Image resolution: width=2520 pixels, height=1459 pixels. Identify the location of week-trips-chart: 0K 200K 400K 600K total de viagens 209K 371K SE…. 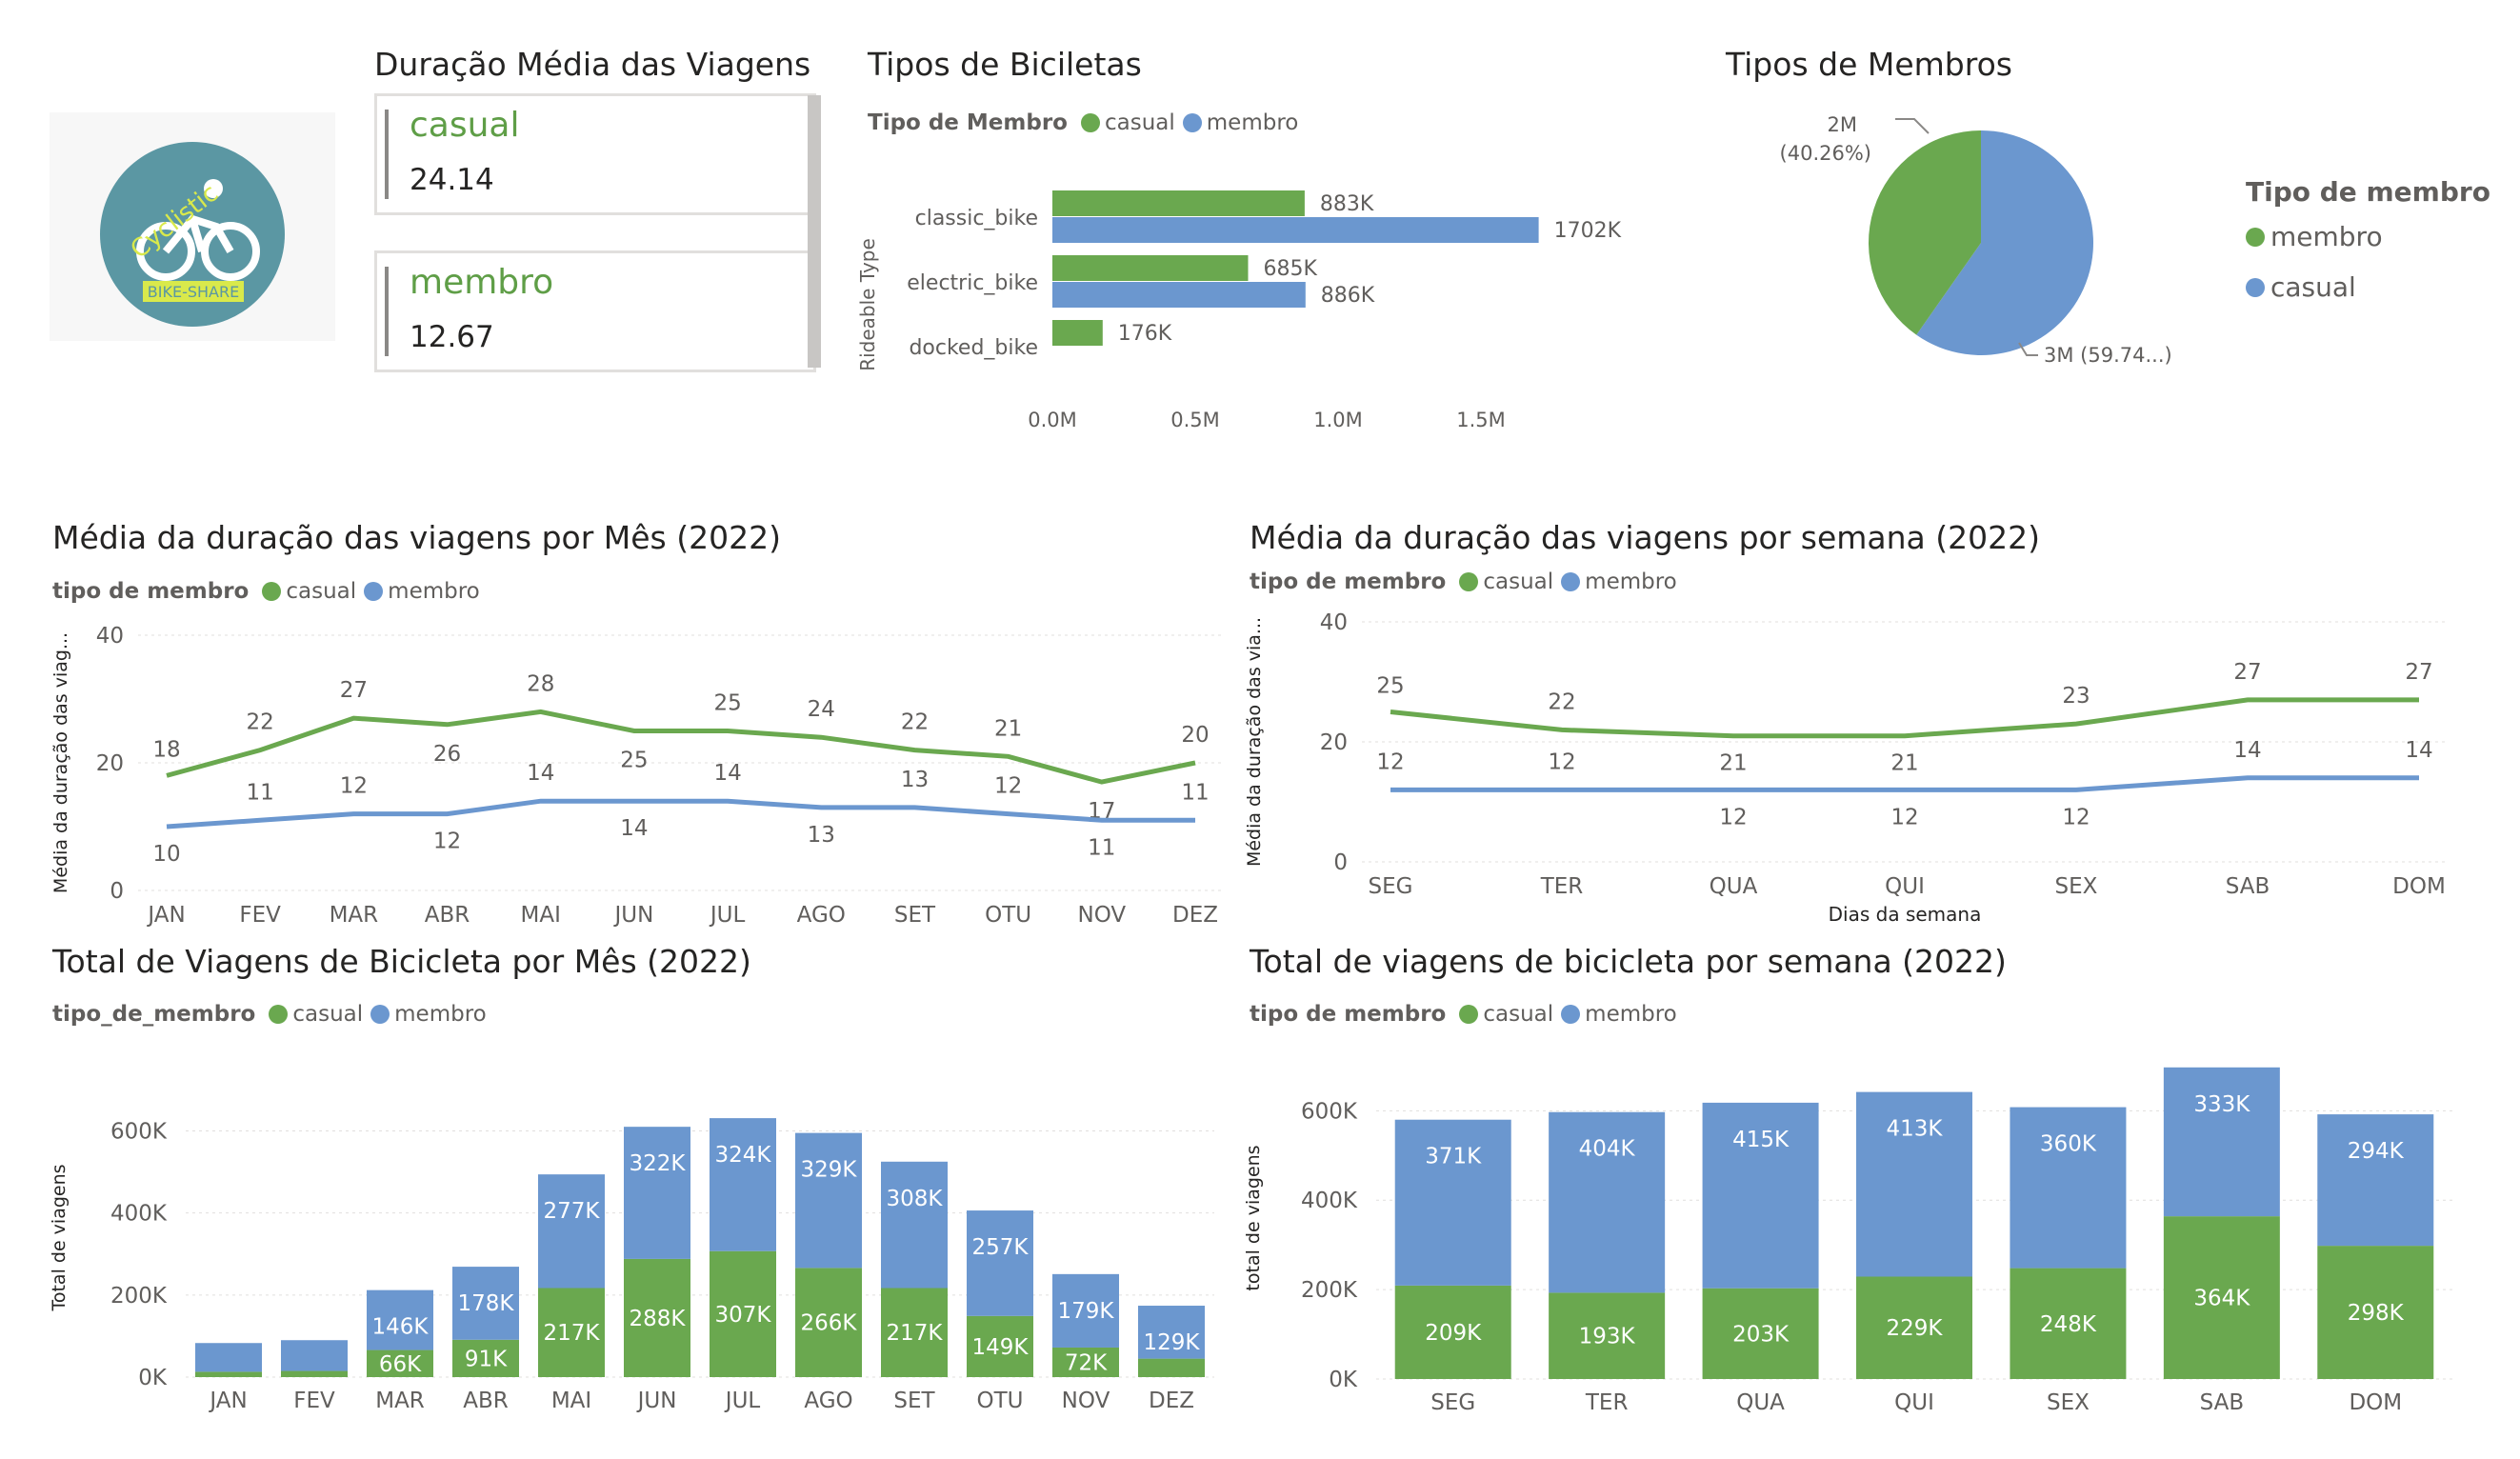
(1847, 1241).